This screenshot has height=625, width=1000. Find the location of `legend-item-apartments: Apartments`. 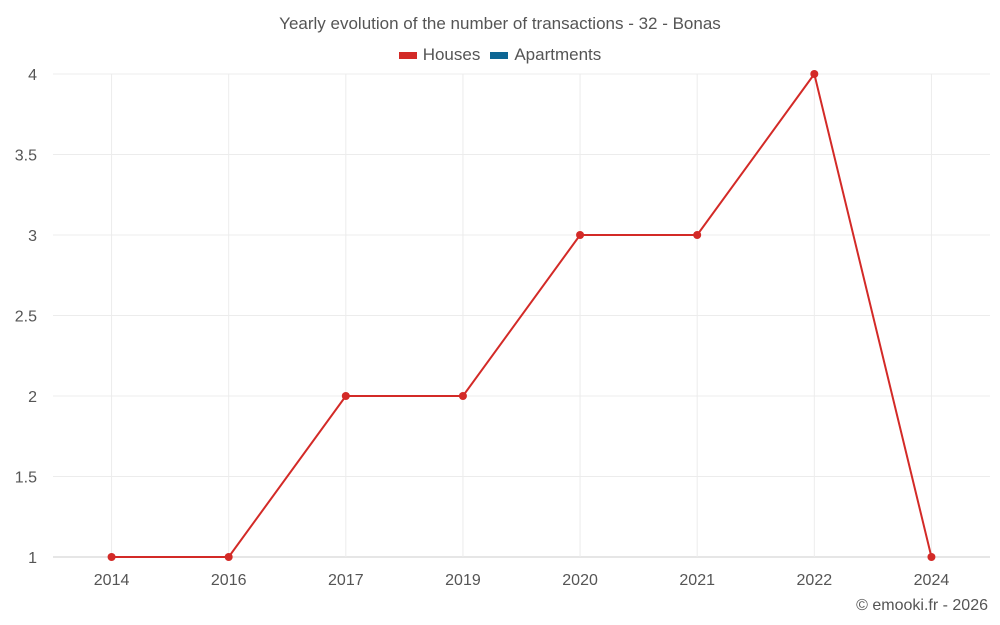

legend-item-apartments: Apartments is located at coordinates (545, 55).